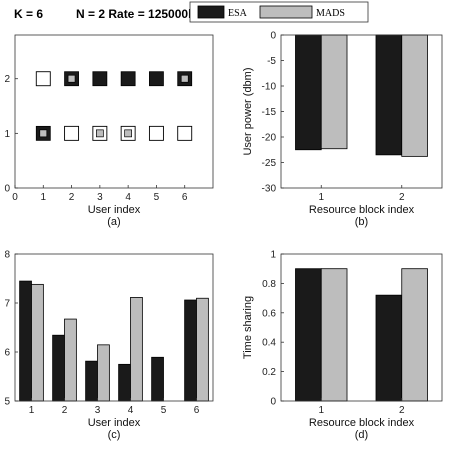 The width and height of the screenshot is (474, 474). Describe the element at coordinates (114, 327) in the screenshot. I see `plot-frame-c` at that location.